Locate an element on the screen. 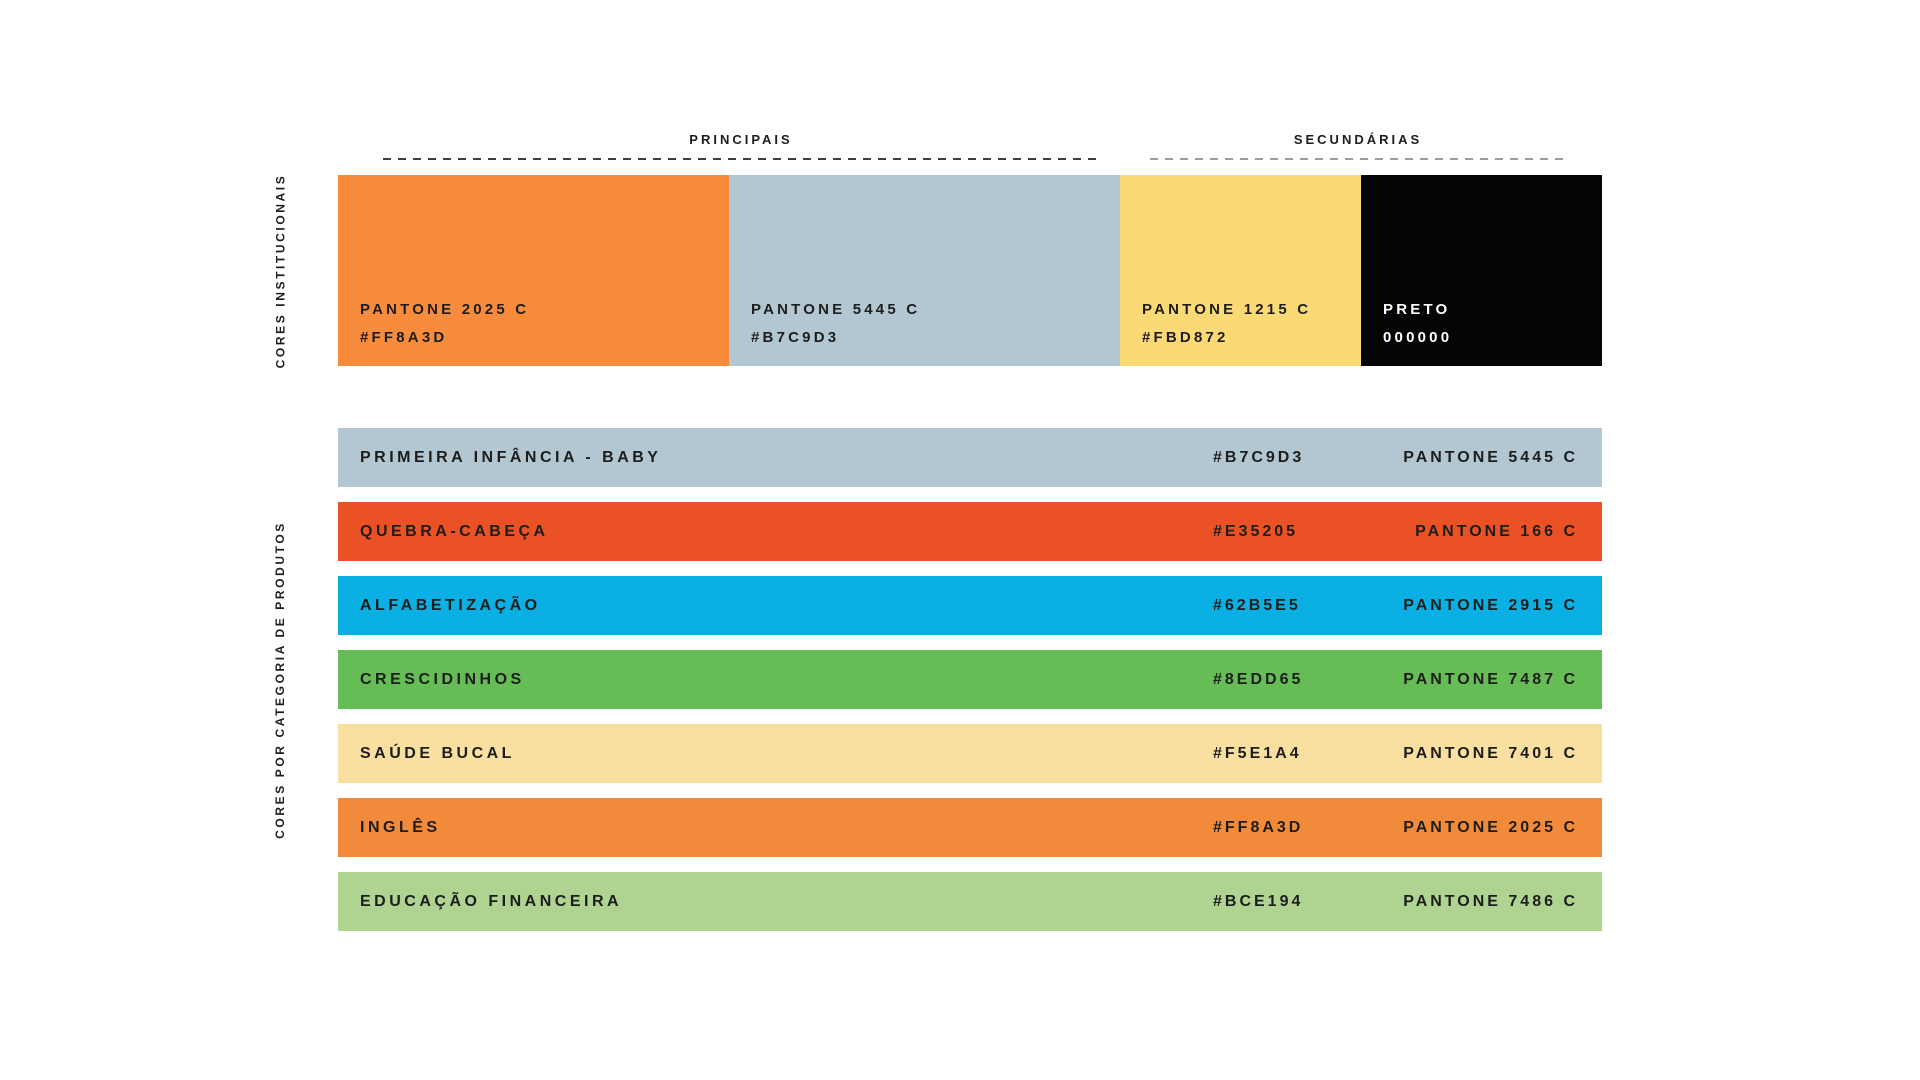 Image resolution: width=1920 pixels, height=1080 pixels. section-label-institucionais: CORES INSTITUCIONAIS is located at coordinates (280, 270).